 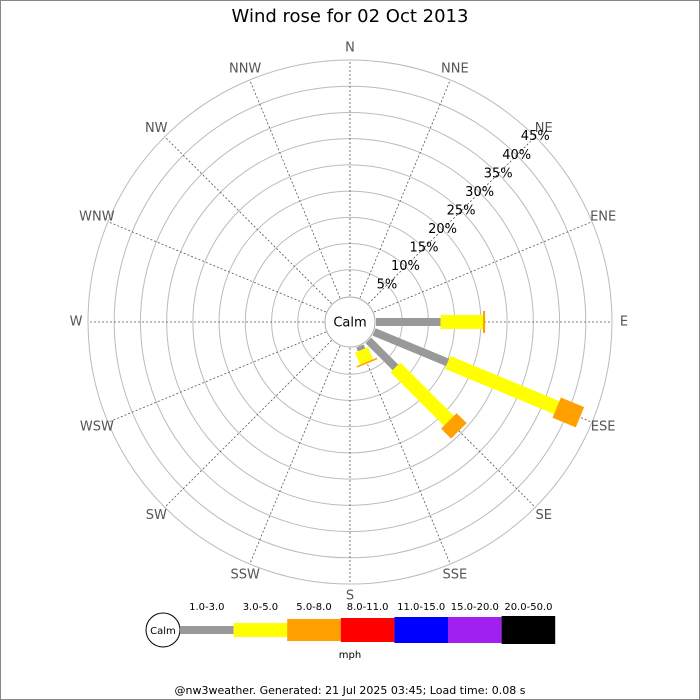 What do you see at coordinates (206, 607) in the screenshot?
I see `legend-label: 1.0-3.0` at bounding box center [206, 607].